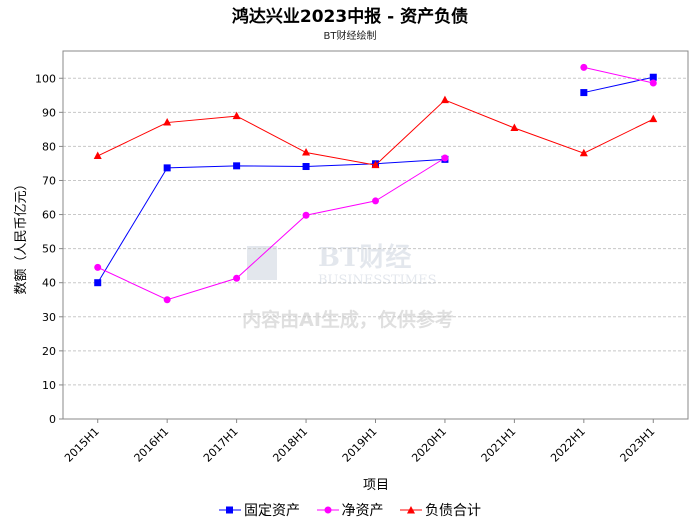  What do you see at coordinates (362, 511) in the screenshot?
I see `legend-label: 净资产` at bounding box center [362, 511].